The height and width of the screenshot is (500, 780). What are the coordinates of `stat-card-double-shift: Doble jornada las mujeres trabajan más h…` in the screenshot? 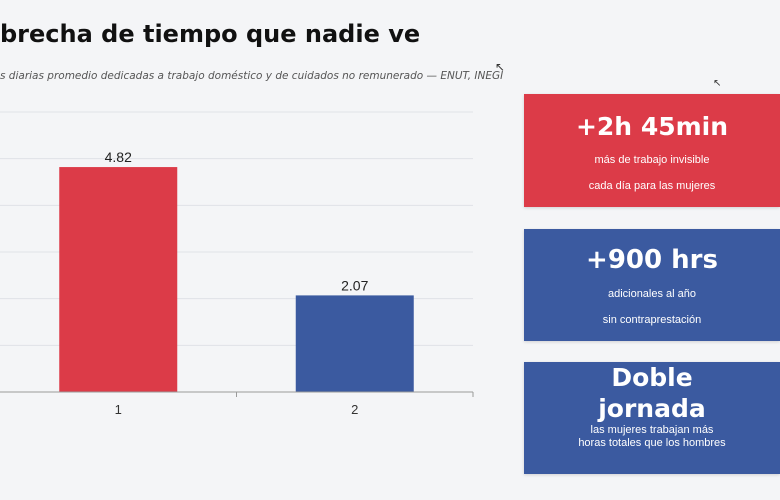 It's located at (652, 418).